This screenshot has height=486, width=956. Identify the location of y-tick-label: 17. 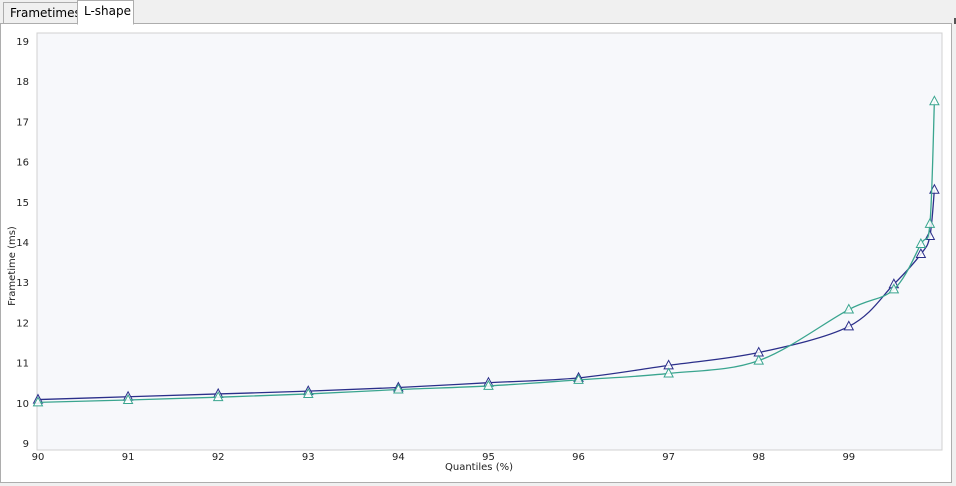
(22, 122).